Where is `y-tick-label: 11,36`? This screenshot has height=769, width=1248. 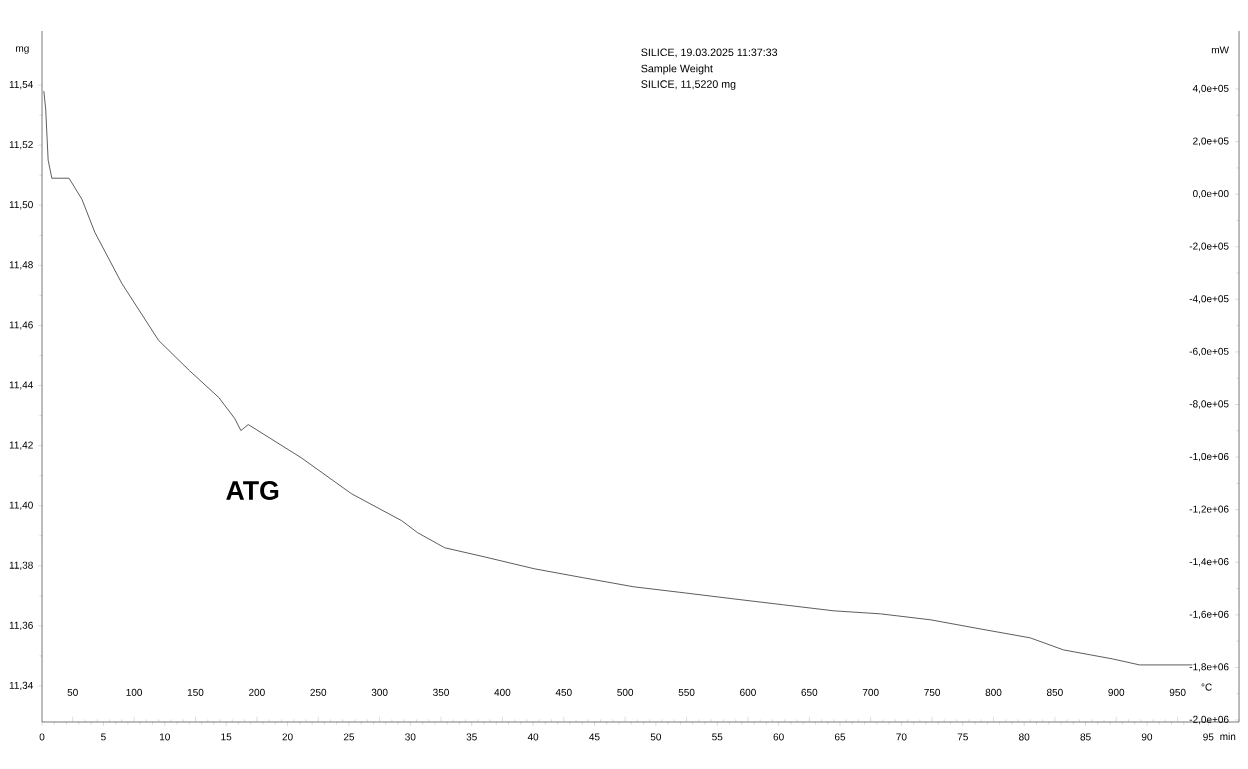 y-tick-label: 11,36 is located at coordinates (21, 625).